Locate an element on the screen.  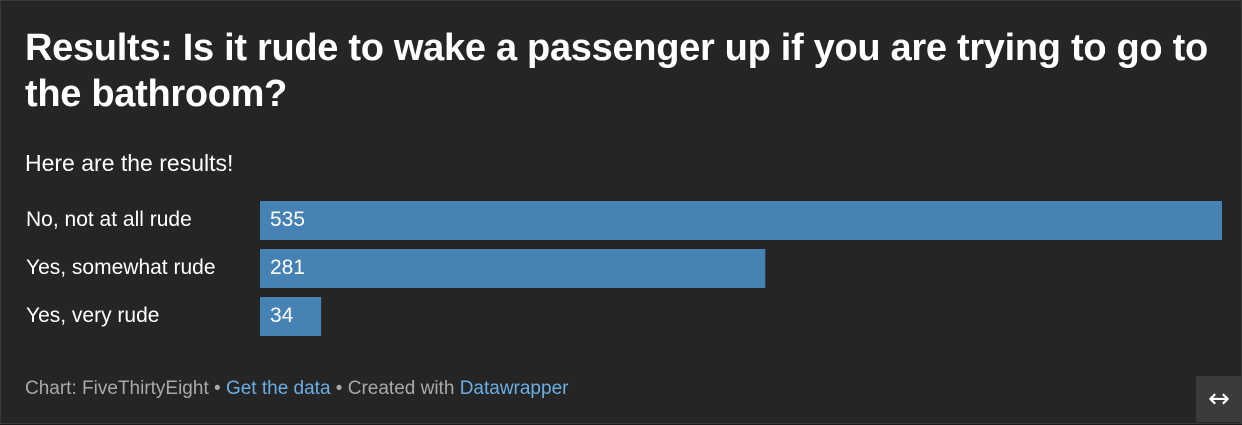
expand-arrows-icon: ↔ is located at coordinates (1219, 399).